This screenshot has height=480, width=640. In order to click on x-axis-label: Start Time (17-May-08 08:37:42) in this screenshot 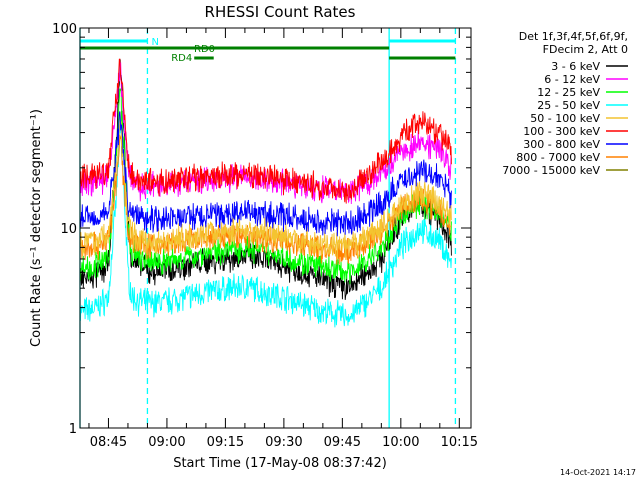, I will do `click(280, 463)`.